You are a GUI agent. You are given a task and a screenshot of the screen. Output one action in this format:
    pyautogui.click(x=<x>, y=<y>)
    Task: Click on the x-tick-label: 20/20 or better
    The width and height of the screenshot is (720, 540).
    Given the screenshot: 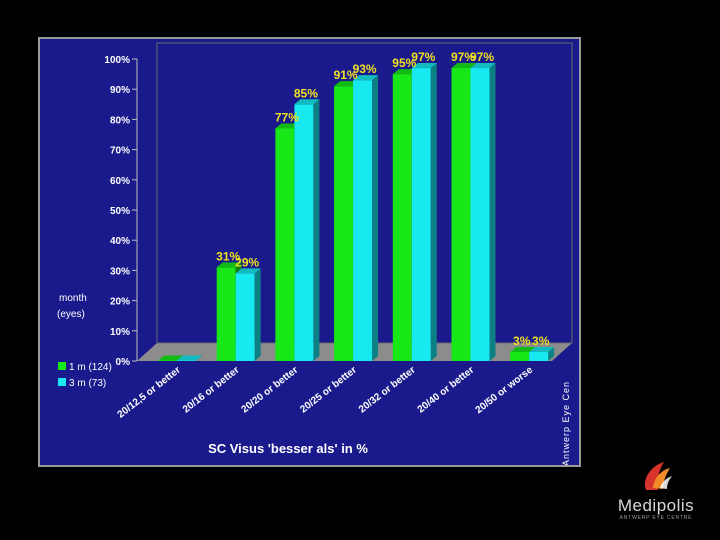 What is the action you would take?
    pyautogui.click(x=270, y=390)
    